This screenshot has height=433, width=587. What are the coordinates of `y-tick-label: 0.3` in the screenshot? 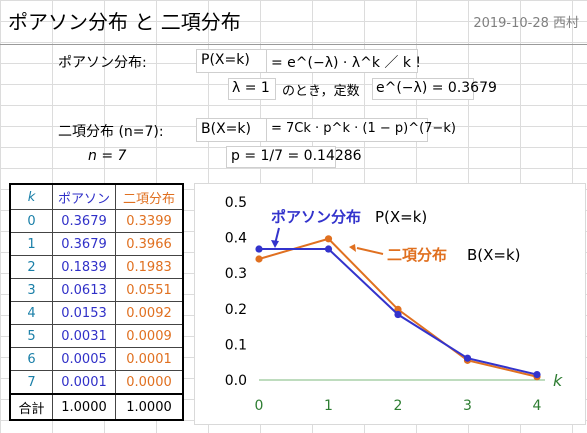 It's located at (236, 274).